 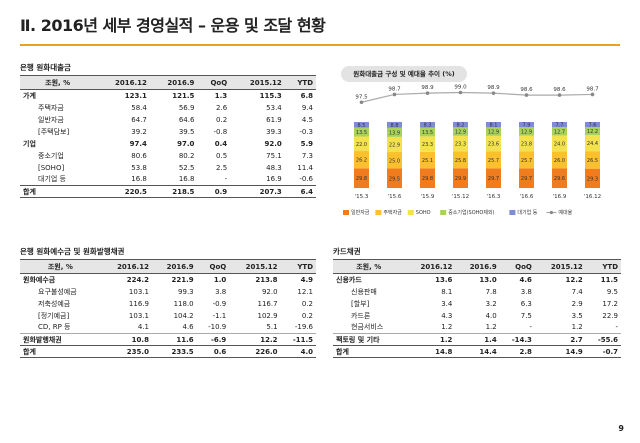 I want to click on cell-value: 2.9, so click(x=577, y=303).